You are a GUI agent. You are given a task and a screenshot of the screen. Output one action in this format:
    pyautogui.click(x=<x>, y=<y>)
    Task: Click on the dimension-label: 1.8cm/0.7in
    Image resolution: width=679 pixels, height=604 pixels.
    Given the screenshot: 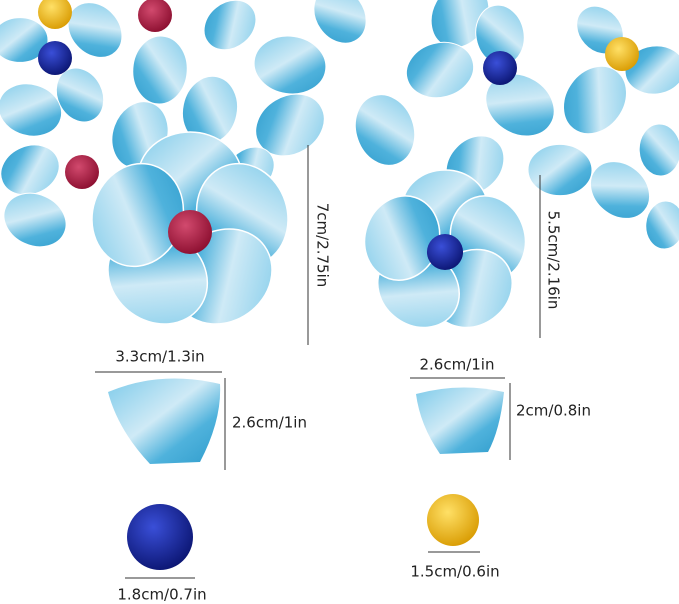 What is the action you would take?
    pyautogui.click(x=161, y=595)
    